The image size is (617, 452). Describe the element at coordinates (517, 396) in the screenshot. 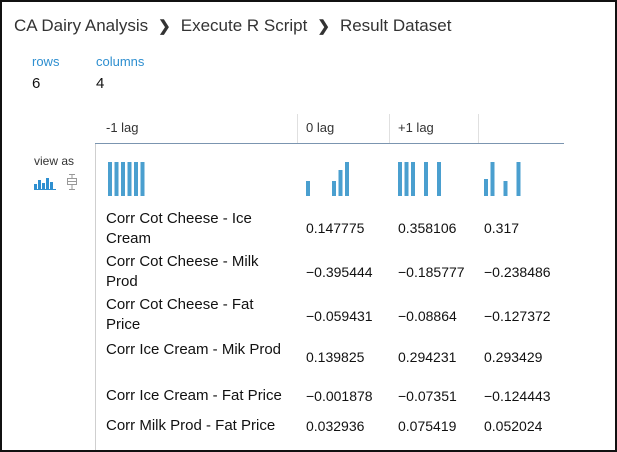

I see `table-cell: −0.124443` at that location.